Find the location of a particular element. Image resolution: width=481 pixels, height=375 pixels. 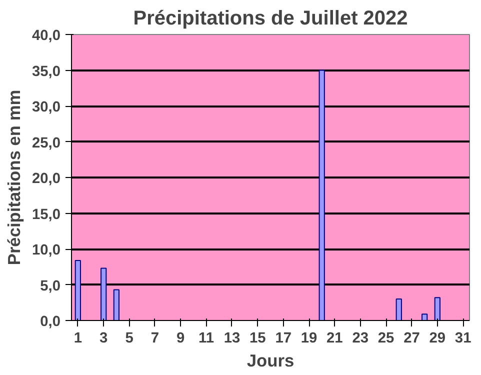

x-tick-label: 11 is located at coordinates (206, 338).